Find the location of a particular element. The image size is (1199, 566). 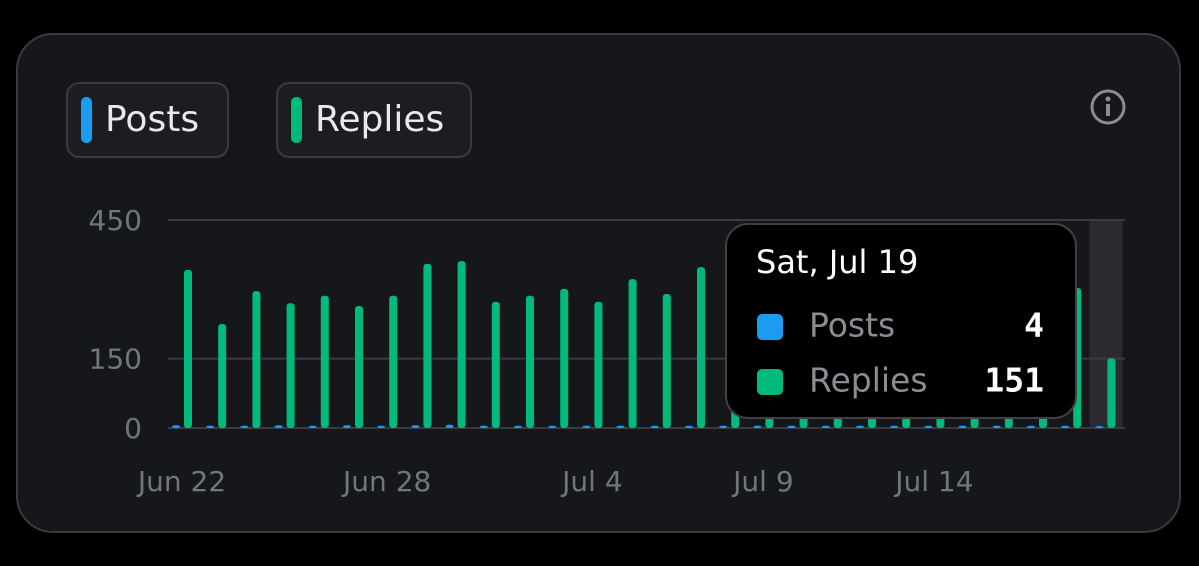

tooltip-box is located at coordinates (901, 321).